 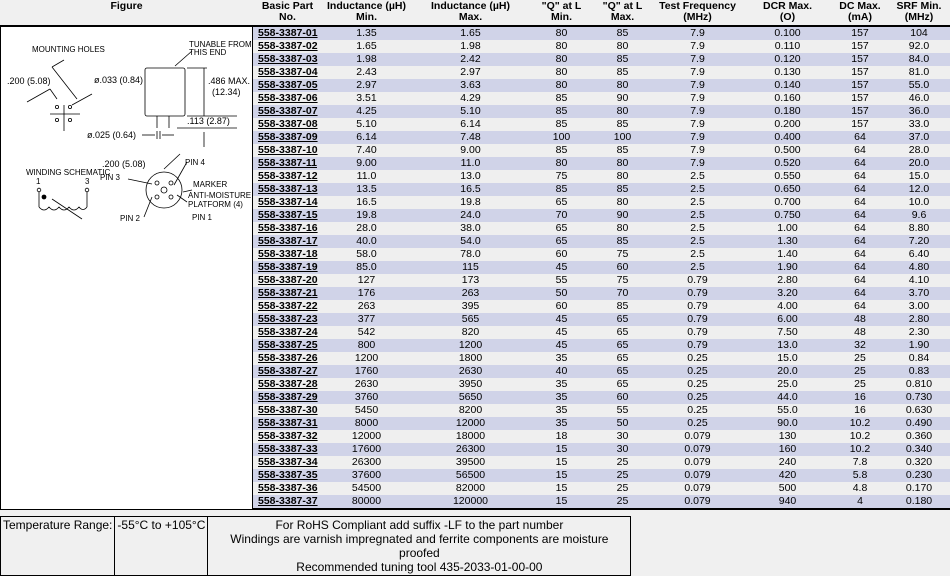 What do you see at coordinates (919, 397) in the screenshot?
I see `srf-min: 0.730` at bounding box center [919, 397].